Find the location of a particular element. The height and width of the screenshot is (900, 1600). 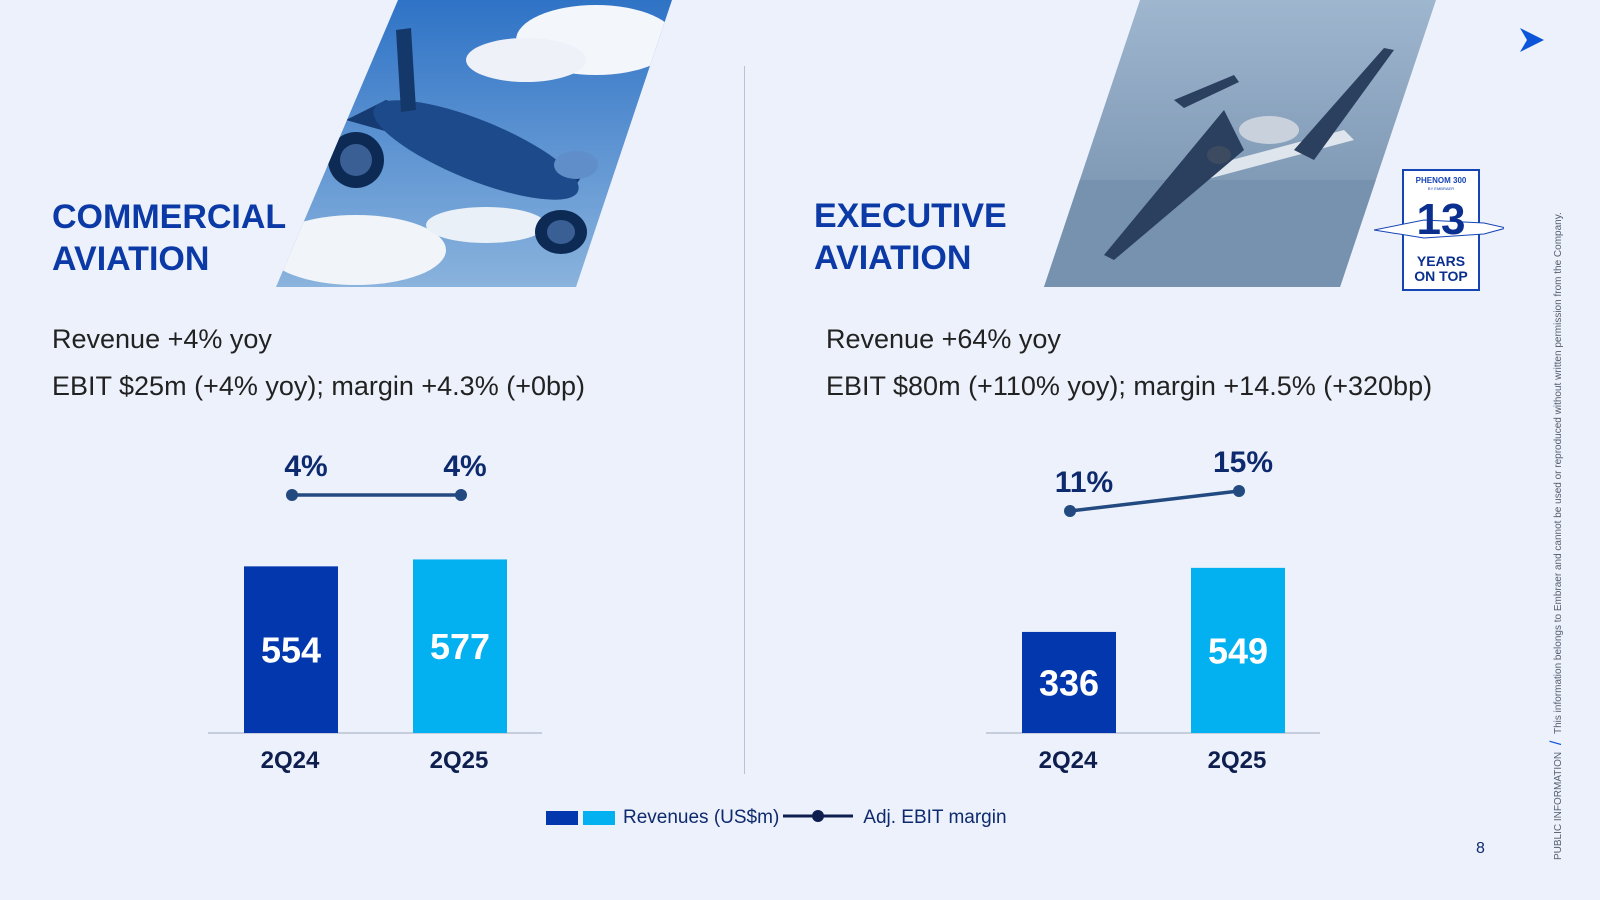

executive-margin-point-2q24 is located at coordinates (1070, 511).